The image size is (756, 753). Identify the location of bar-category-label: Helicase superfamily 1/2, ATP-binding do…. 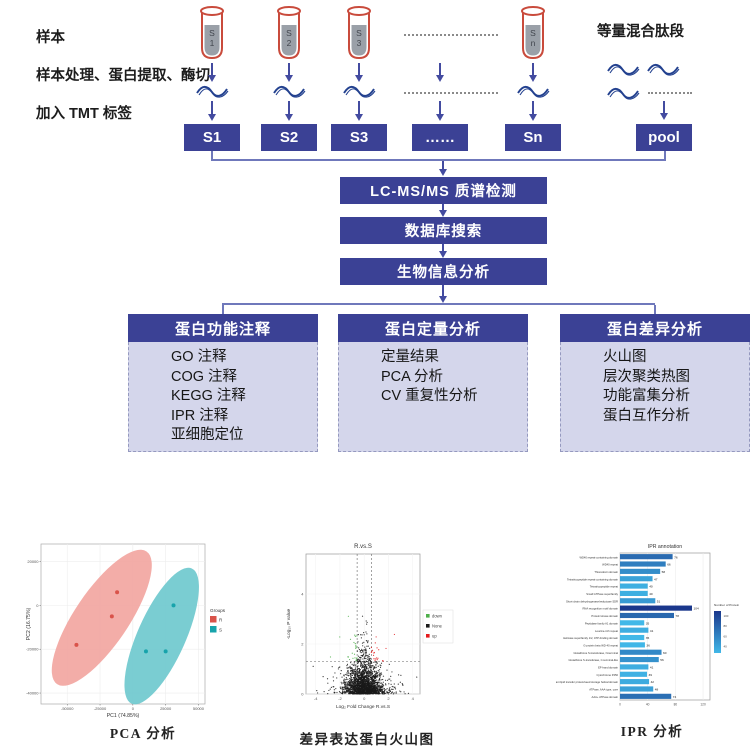
(590, 638).